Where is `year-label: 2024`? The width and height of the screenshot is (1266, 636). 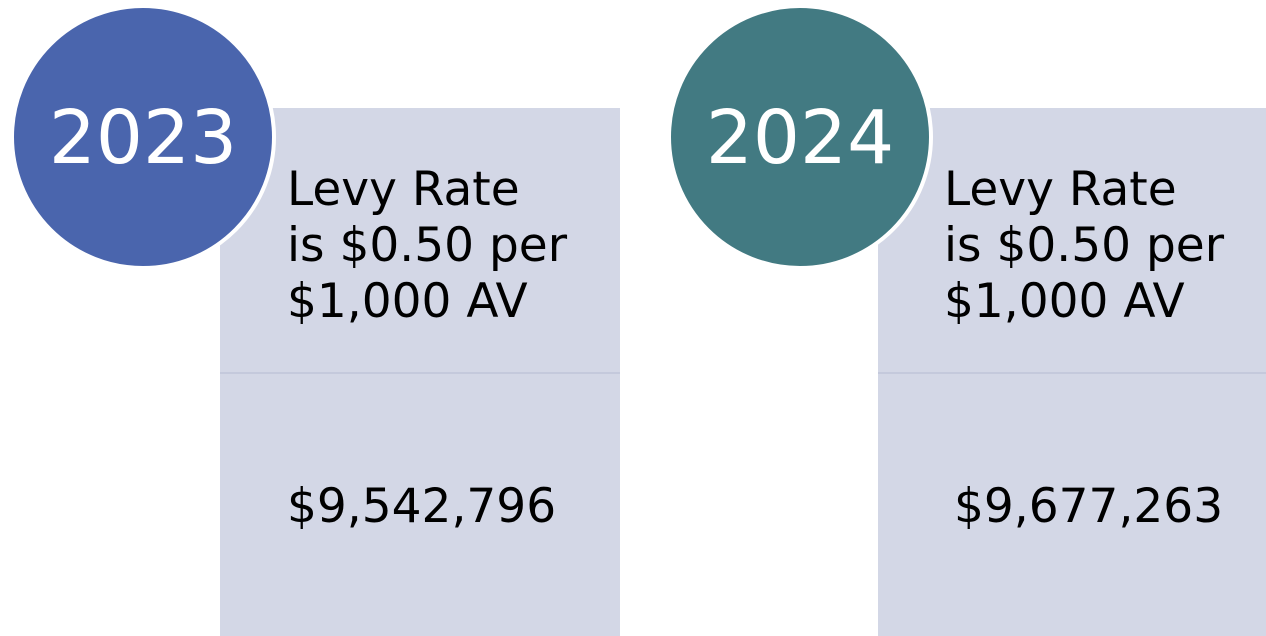 year-label: 2024 is located at coordinates (800, 138).